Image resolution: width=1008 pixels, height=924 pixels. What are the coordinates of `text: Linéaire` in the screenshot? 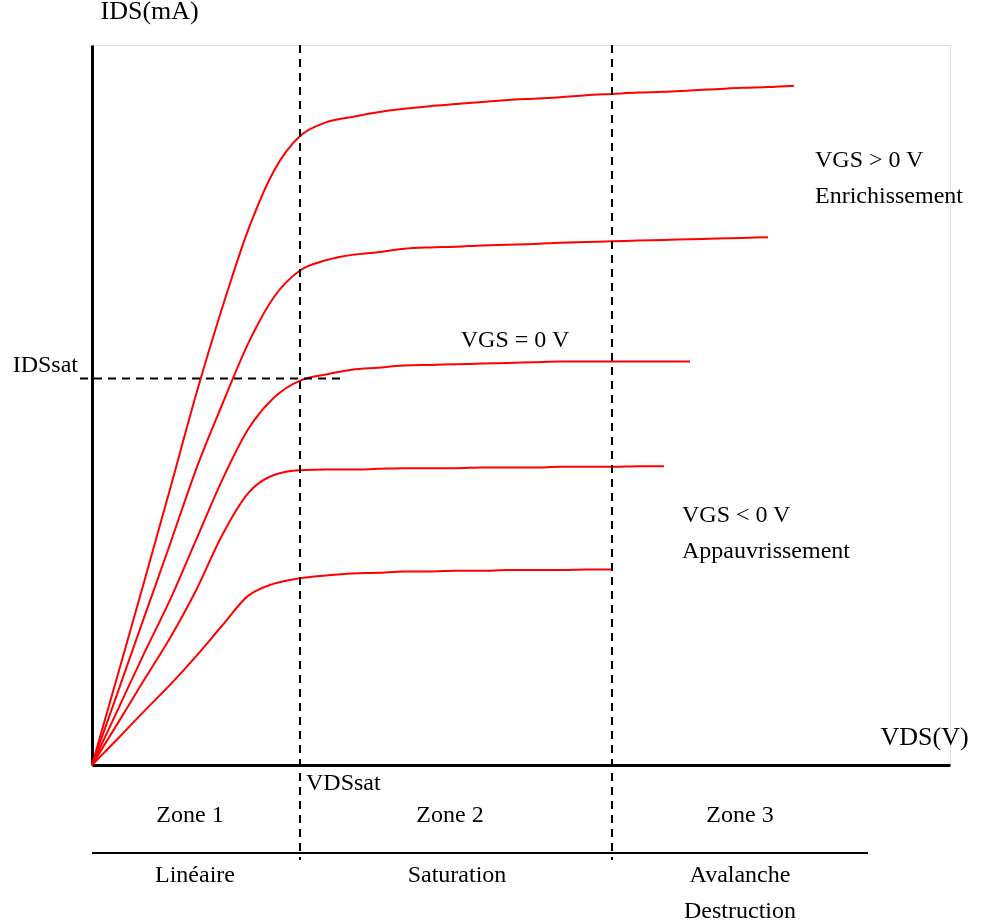 It's located at (195, 874).